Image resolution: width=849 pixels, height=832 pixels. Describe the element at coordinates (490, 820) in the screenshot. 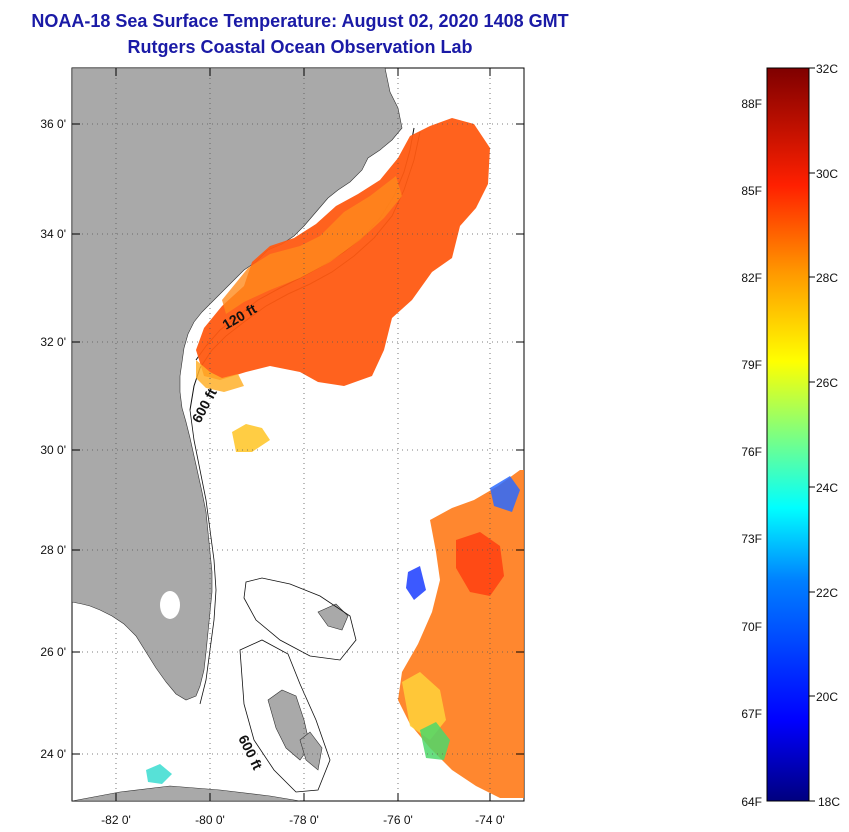

I see `lon-label-74: -74 0'` at that location.